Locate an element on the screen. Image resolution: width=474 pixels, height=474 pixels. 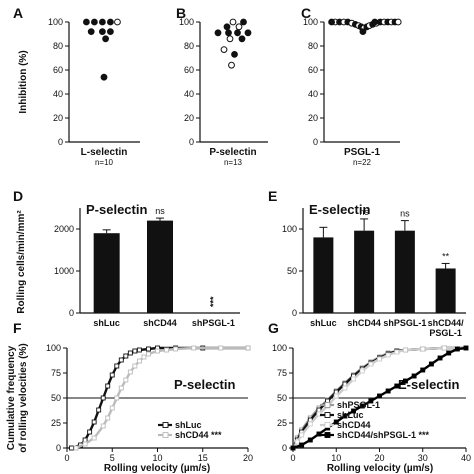
panel-a-y-tick-label: 0 is located at coordinates (60, 142).